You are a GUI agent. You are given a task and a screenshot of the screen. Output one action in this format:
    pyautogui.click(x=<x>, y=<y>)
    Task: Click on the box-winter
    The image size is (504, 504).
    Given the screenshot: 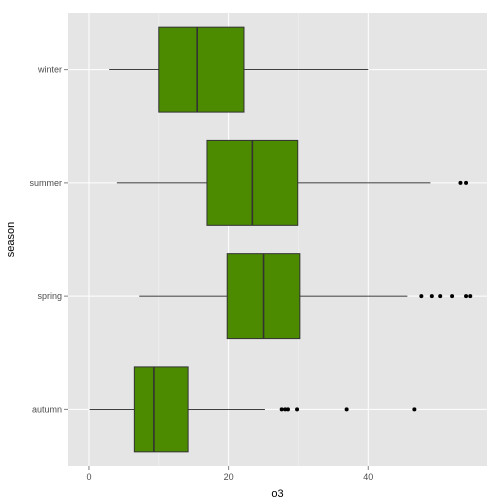 What is the action you would take?
    pyautogui.click(x=239, y=69)
    